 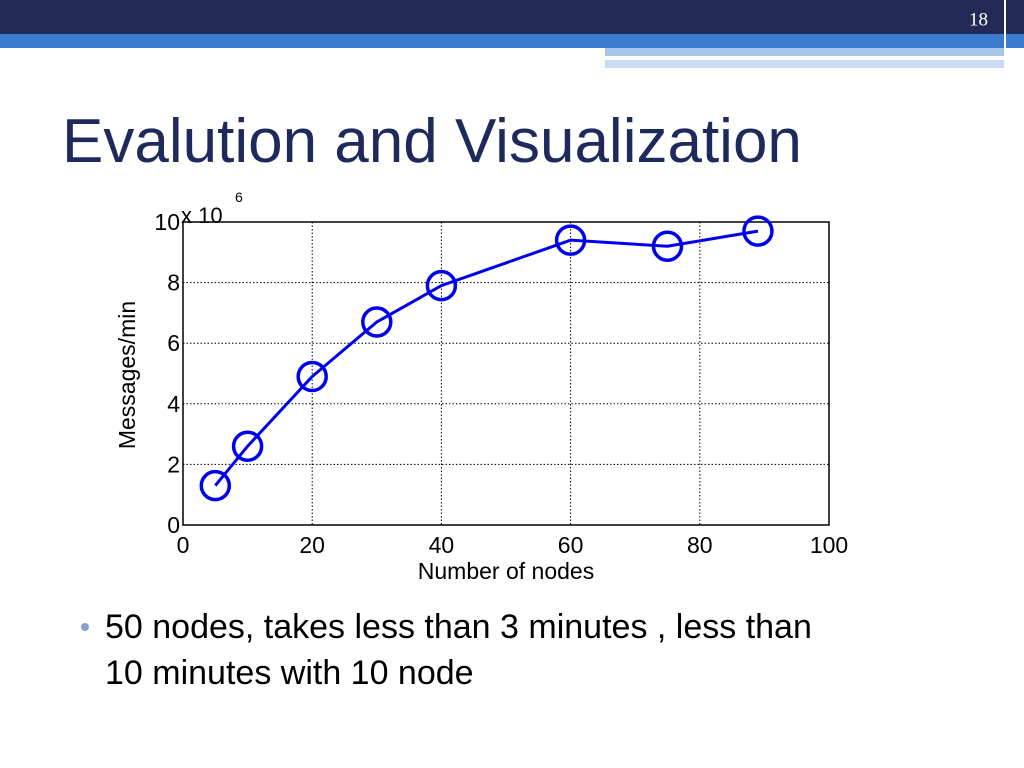 What do you see at coordinates (512, 41) in the screenshot?
I see `header-strip` at bounding box center [512, 41].